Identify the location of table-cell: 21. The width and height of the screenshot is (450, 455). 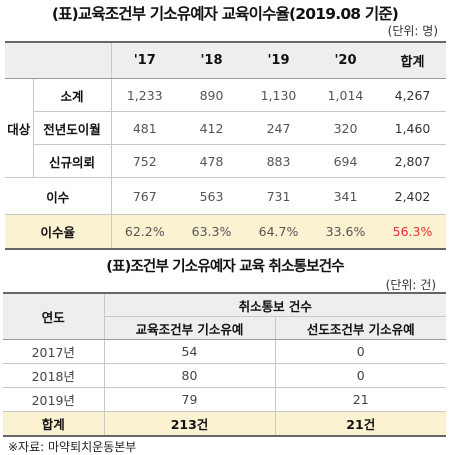
(361, 399).